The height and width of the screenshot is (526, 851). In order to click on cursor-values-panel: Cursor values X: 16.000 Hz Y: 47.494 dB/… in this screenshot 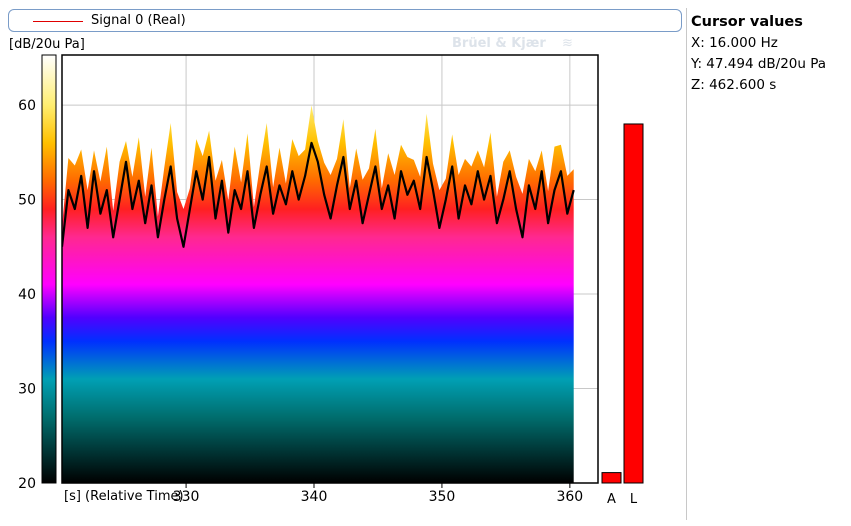, I will do `click(758, 54)`.